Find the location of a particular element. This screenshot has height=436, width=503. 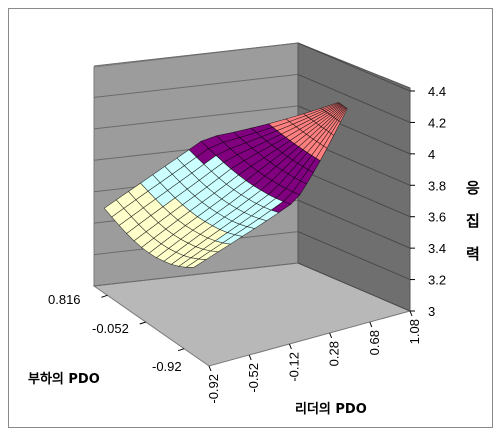

y-tick-label: -0.052 is located at coordinates (110, 328).